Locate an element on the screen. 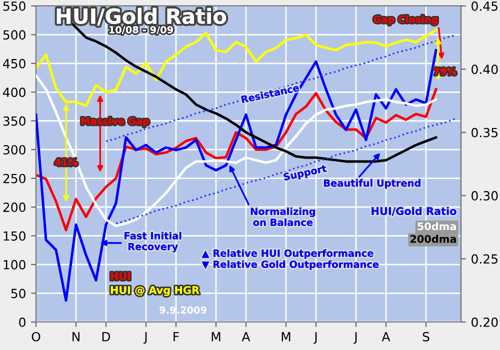 The image size is (500, 350). text: 10/08 - 9/09 is located at coordinates (141, 30).